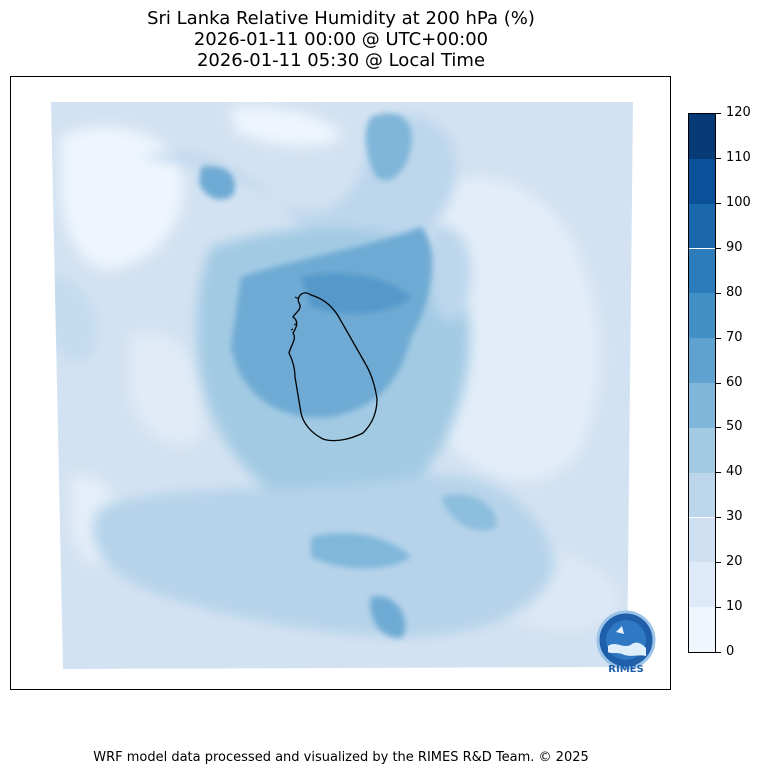  What do you see at coordinates (730, 651) in the screenshot?
I see `colorbar-tick-label: 0` at bounding box center [730, 651].